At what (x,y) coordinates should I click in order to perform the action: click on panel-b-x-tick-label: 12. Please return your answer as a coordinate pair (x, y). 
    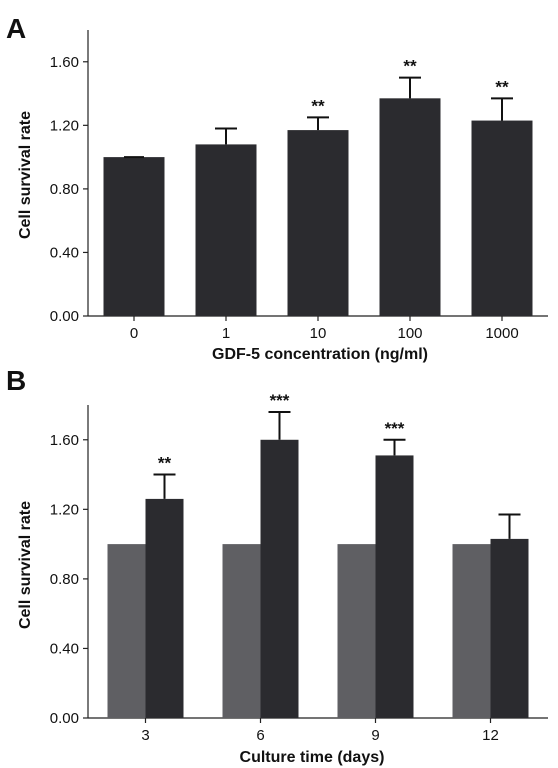
    Looking at the image, I should click on (490, 735).